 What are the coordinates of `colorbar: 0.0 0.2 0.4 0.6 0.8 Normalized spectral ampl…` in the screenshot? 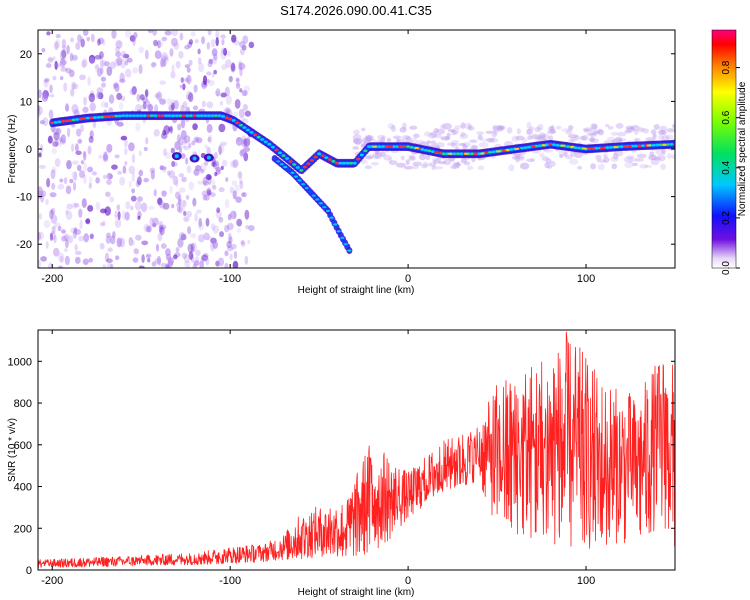 It's located at (729, 152).